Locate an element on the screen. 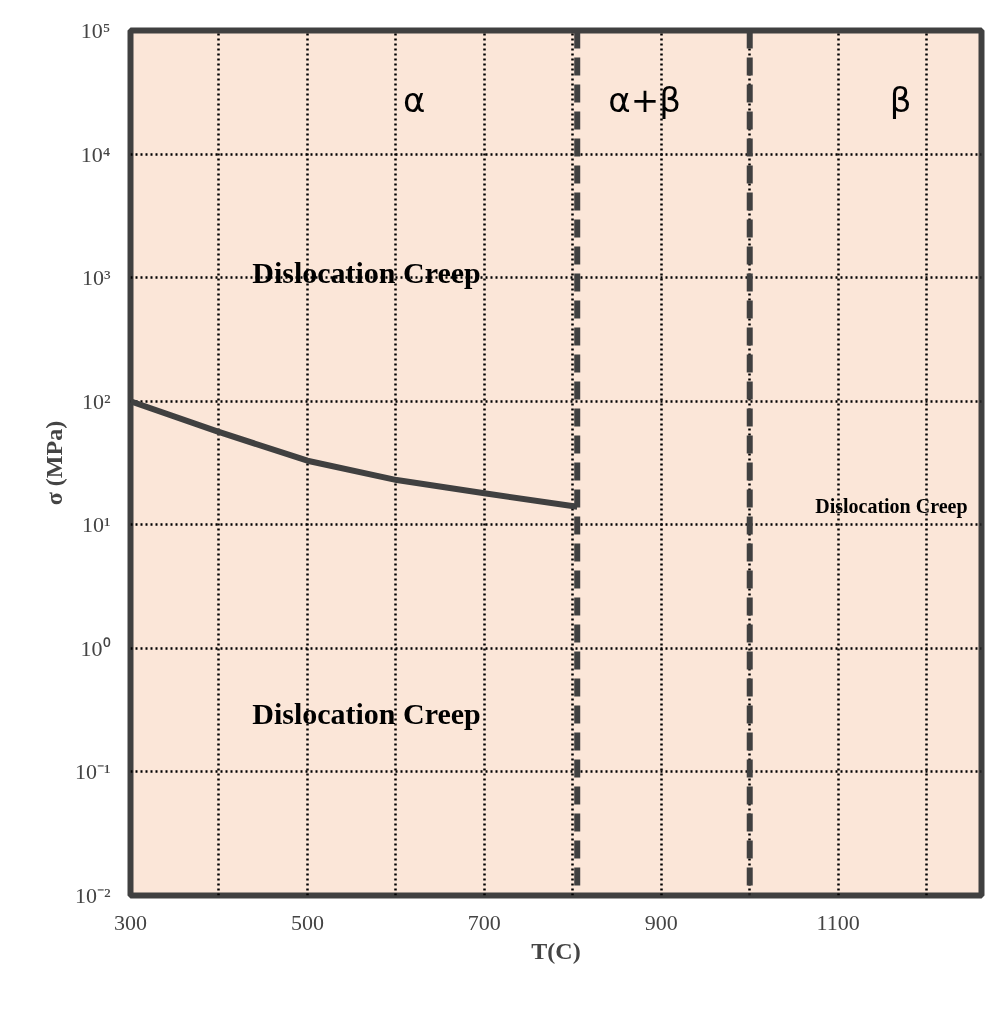 Image resolution: width=987 pixels, height=1013 pixels. y-tick-label: 10⁻² is located at coordinates (92, 895).